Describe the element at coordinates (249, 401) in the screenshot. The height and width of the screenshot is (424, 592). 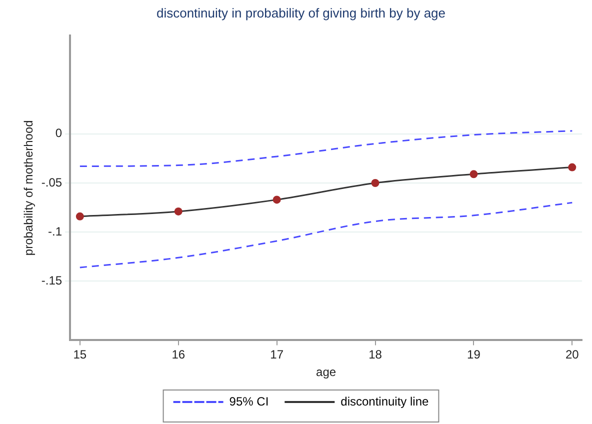
I see `legend-label: 95% CI` at that location.